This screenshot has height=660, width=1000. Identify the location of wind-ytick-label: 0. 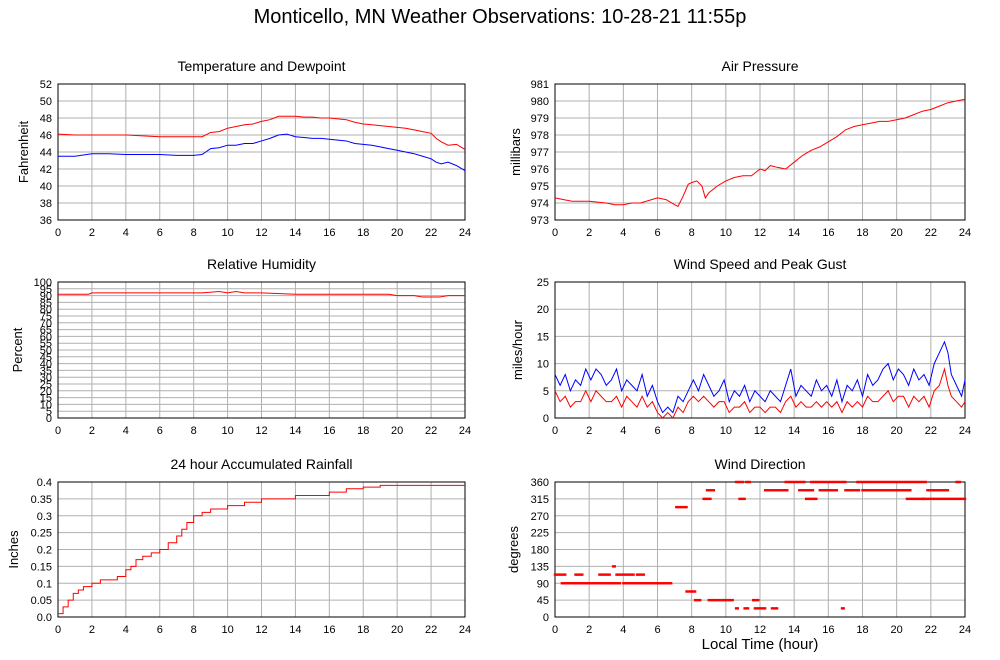
(546, 419).